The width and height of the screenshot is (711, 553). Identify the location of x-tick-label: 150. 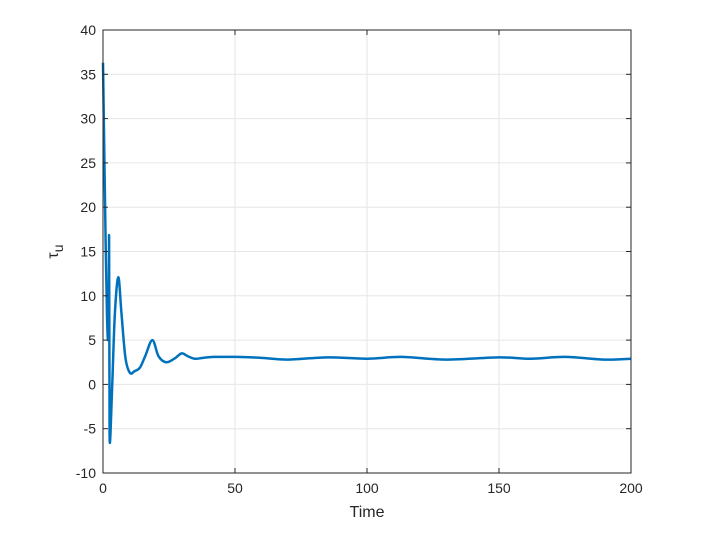
(499, 488).